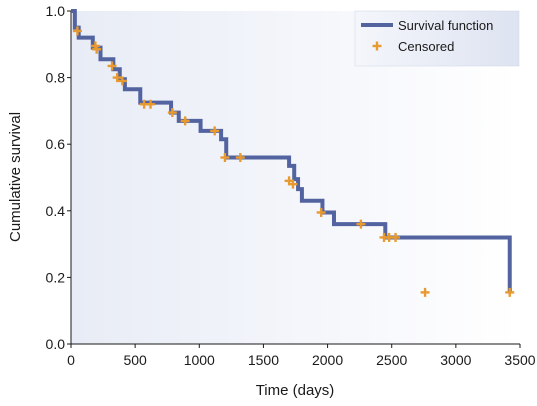 The width and height of the screenshot is (537, 406). Describe the element at coordinates (426, 46) in the screenshot. I see `legend-label-censored: Censored` at that location.